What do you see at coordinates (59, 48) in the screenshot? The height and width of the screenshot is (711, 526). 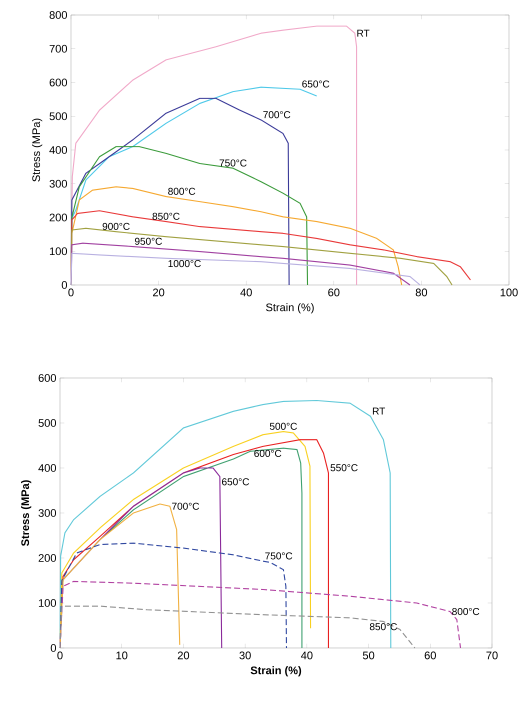 I see `y-tick-label: 700` at bounding box center [59, 48].